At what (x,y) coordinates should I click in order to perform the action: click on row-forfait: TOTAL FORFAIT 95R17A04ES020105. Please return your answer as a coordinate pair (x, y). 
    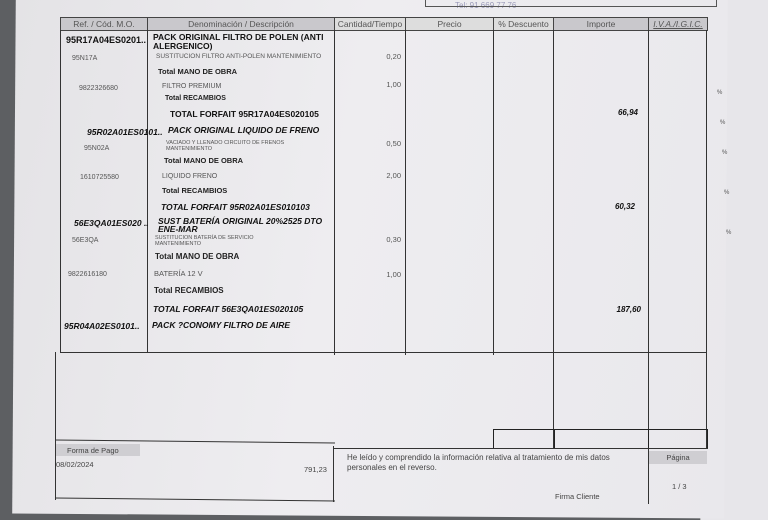
    Looking at the image, I should click on (244, 114).